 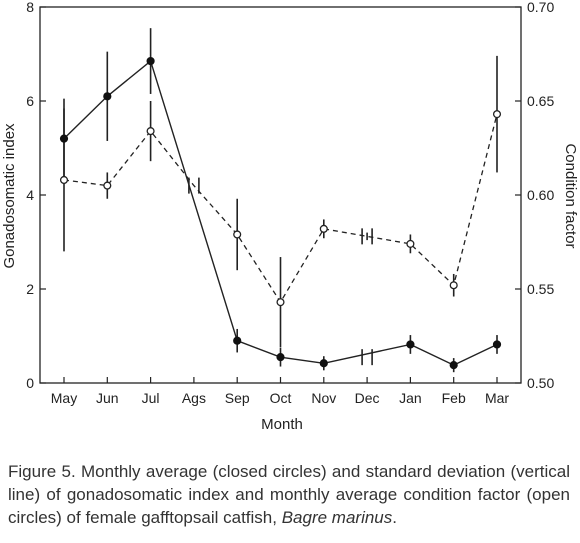 What do you see at coordinates (540, 383) in the screenshot?
I see `right-y-tick-label: 0.50` at bounding box center [540, 383].